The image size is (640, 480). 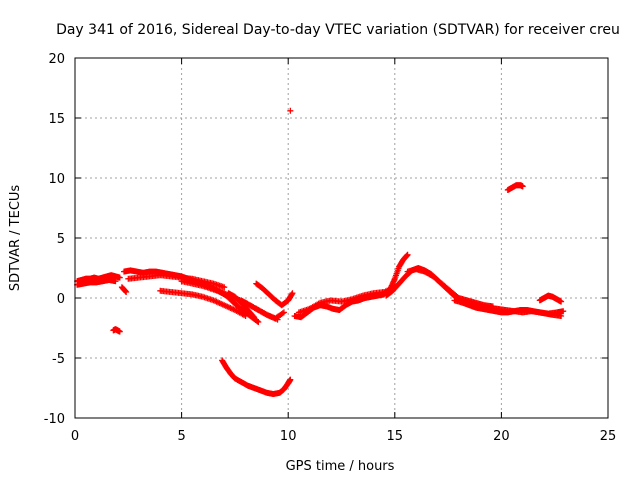 I want to click on y-tick-label: 0, so click(x=61, y=299).